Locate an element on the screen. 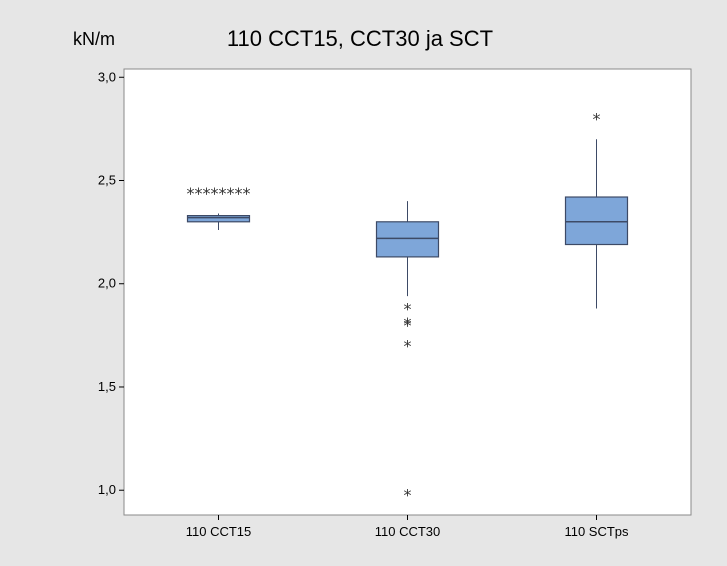 This screenshot has height=566, width=727. x-category-label: 110 SCTps is located at coordinates (596, 531).